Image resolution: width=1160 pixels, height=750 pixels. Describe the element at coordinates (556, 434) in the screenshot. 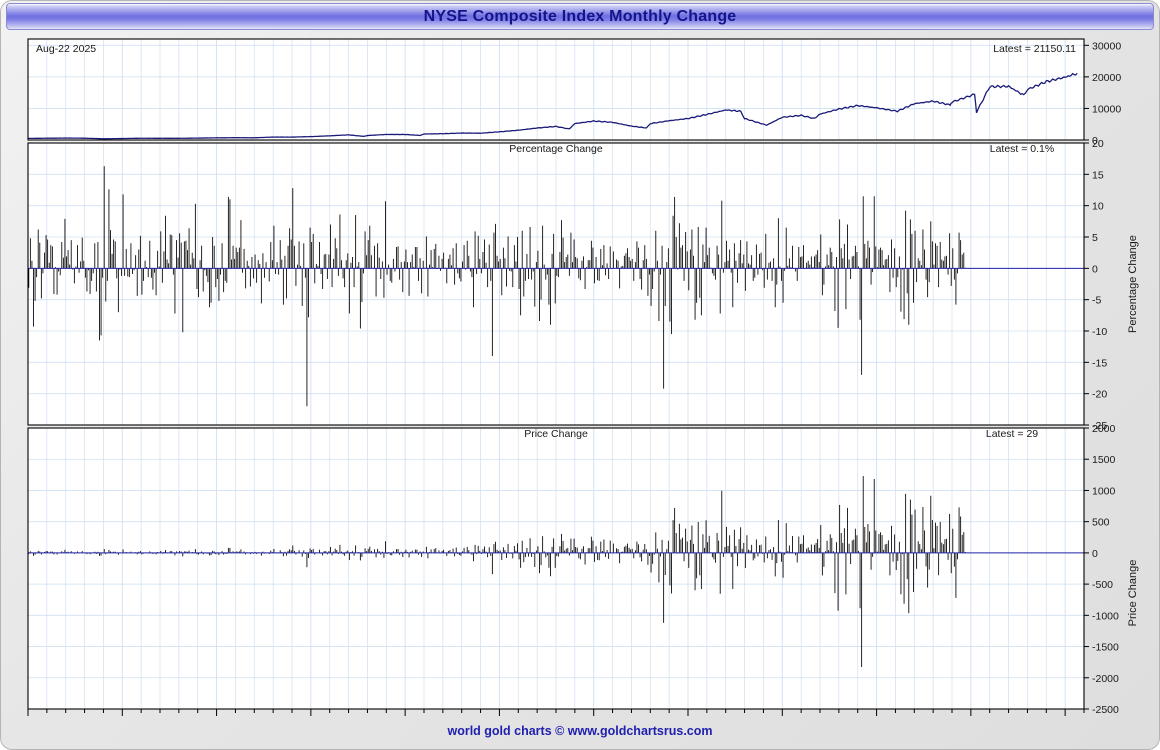

I see `price-panel-title: Price Change` at that location.